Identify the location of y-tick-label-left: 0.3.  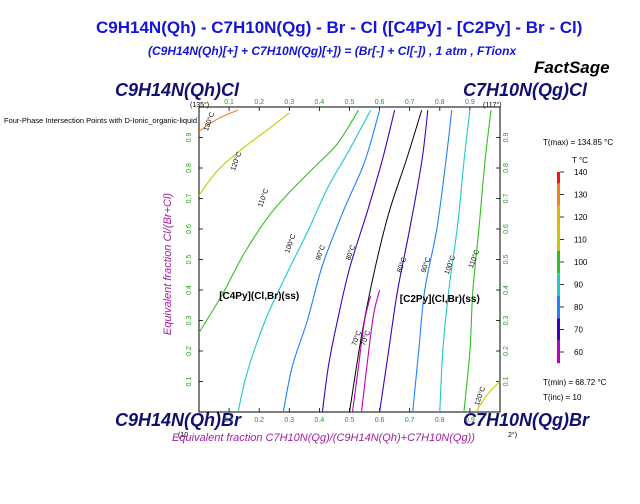
(189, 321).